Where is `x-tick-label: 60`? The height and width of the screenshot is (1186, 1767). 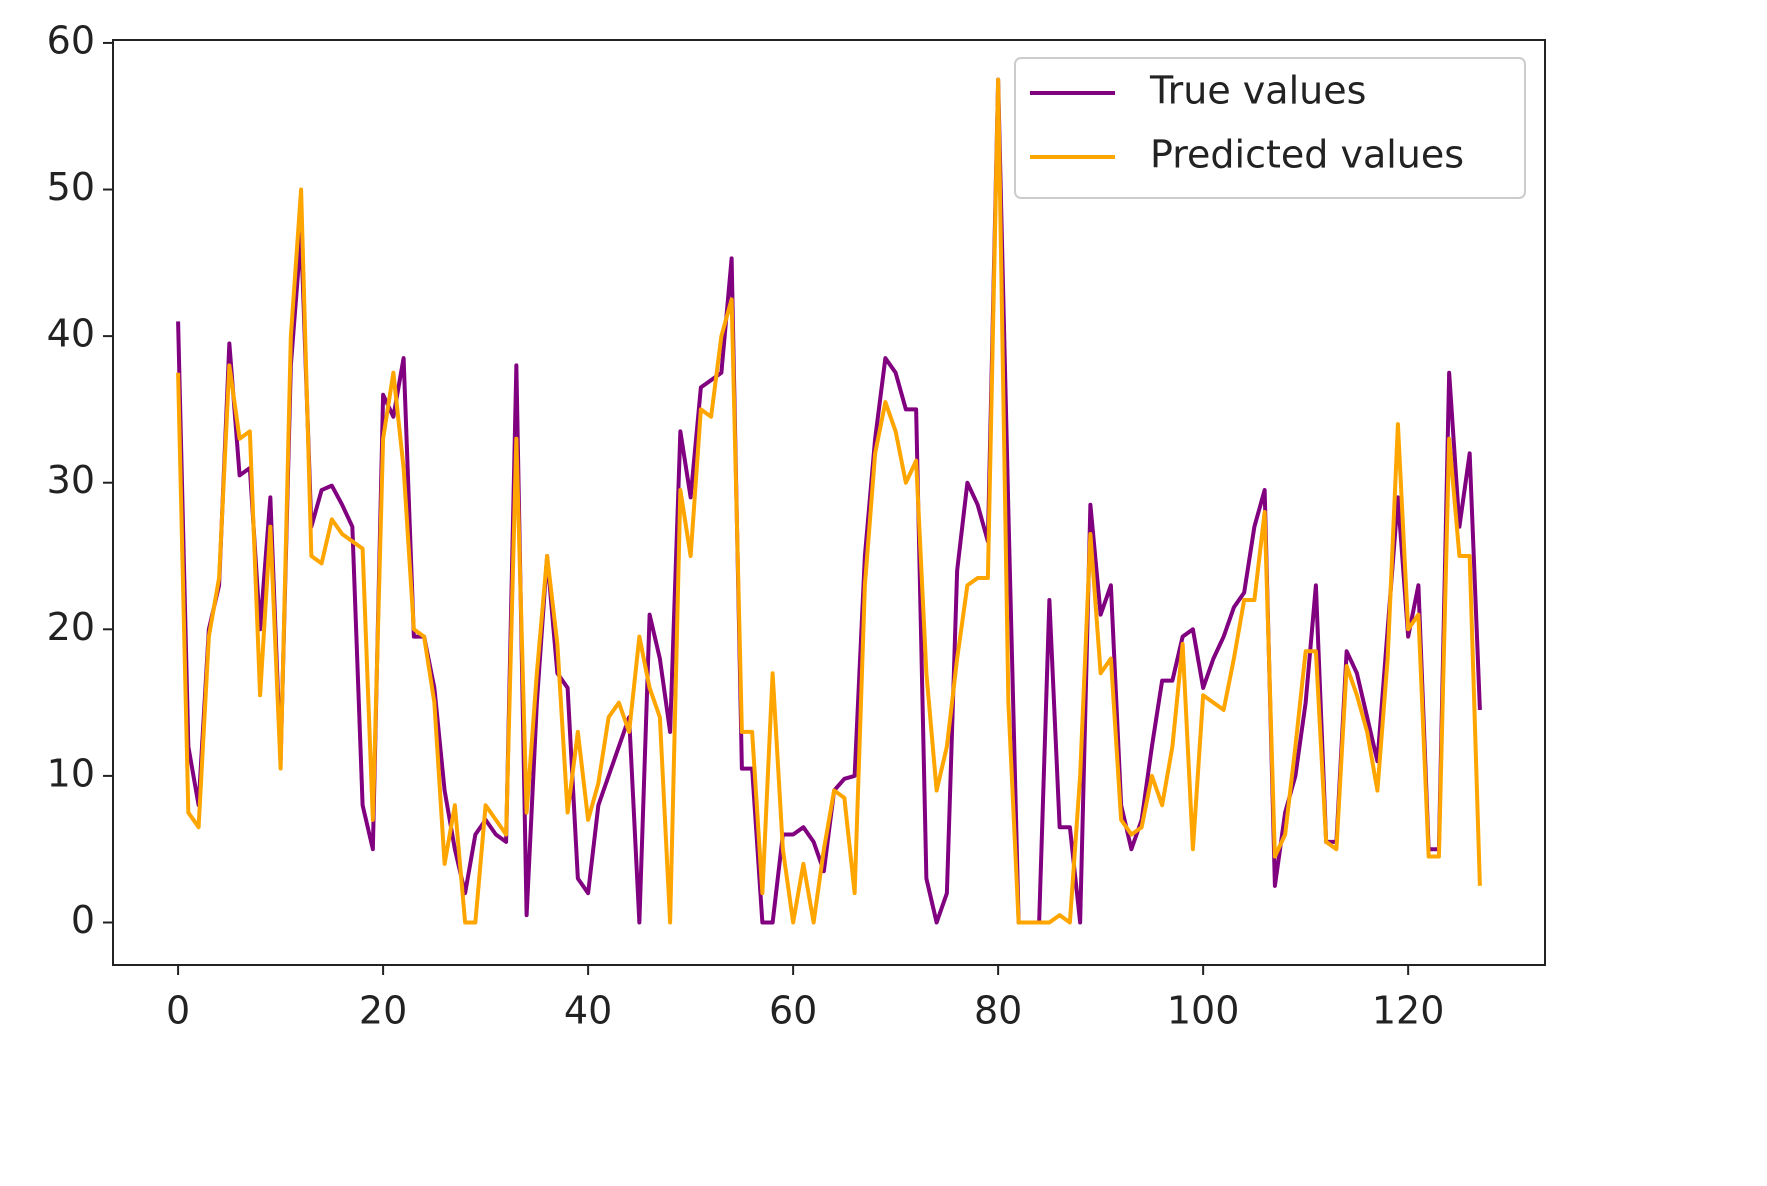 x-tick-label: 60 is located at coordinates (793, 1011).